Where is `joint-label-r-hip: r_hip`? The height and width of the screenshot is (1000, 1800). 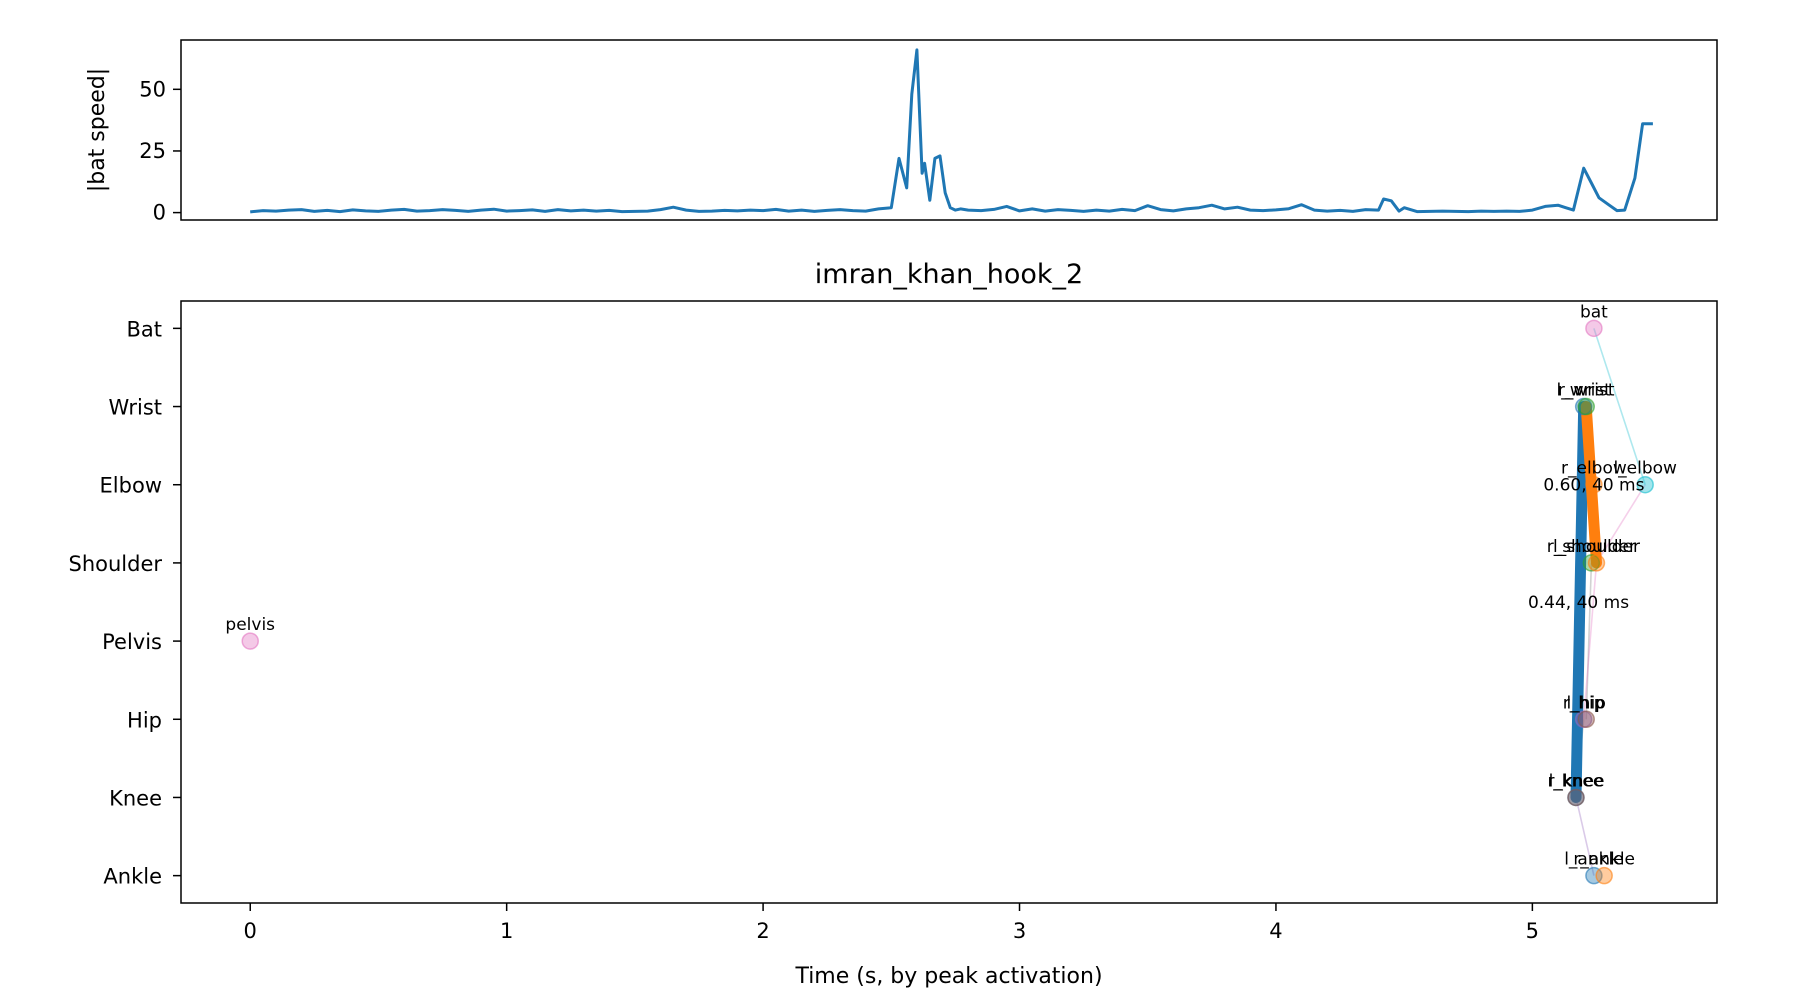
joint-label-r-hip: r_hip is located at coordinates (1584, 703).